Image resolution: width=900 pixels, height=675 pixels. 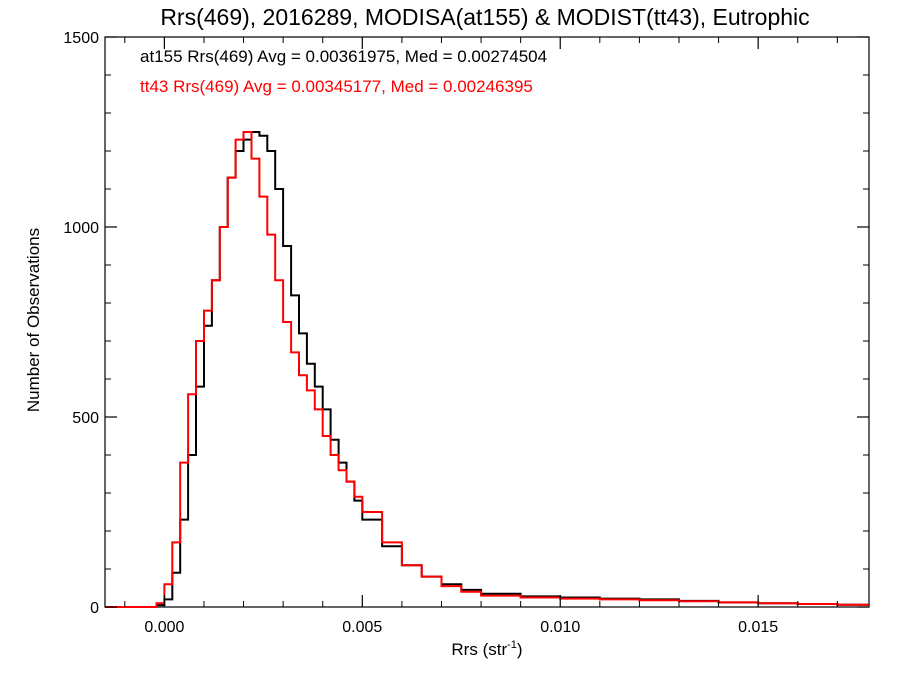 I want to click on x-tick-label: 0.000, so click(x=164, y=627).